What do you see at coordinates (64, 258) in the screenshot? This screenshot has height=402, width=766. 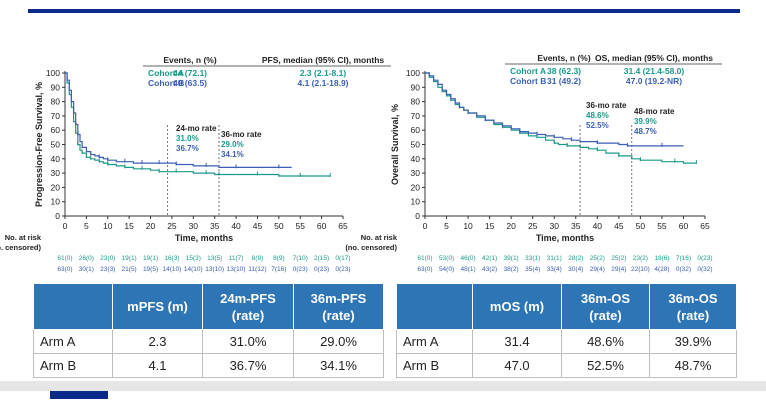 I see `at-risk-value: 61(0)` at bounding box center [64, 258].